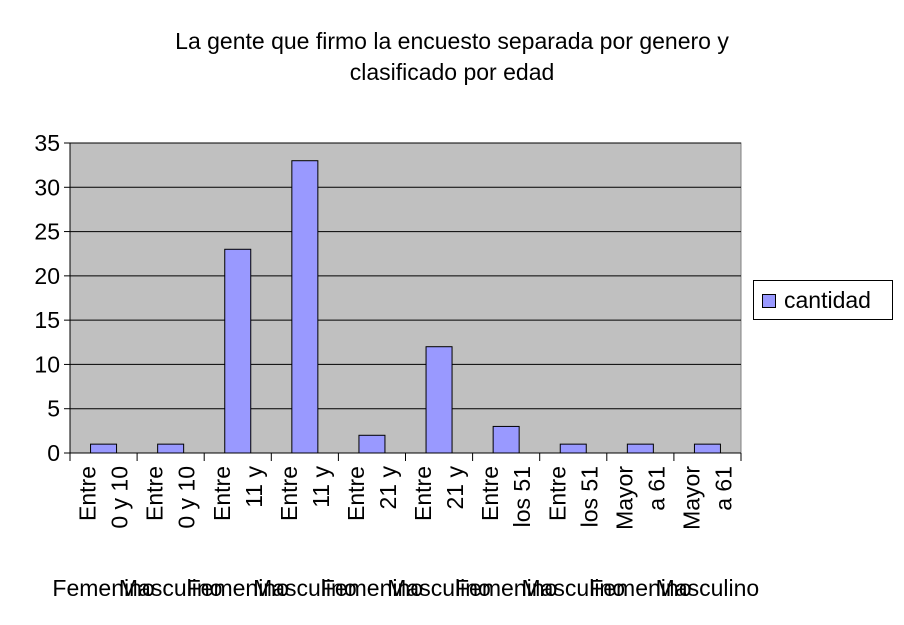 The height and width of the screenshot is (625, 904). What do you see at coordinates (47, 364) in the screenshot?
I see `y-tick-label: 10` at bounding box center [47, 364].